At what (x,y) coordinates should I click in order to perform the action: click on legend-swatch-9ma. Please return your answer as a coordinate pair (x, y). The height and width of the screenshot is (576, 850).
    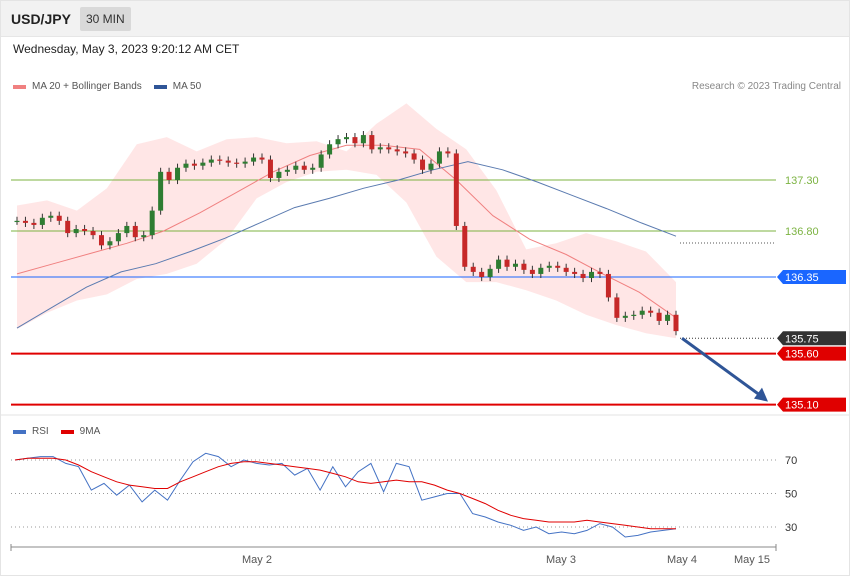
    Looking at the image, I should click on (67, 431).